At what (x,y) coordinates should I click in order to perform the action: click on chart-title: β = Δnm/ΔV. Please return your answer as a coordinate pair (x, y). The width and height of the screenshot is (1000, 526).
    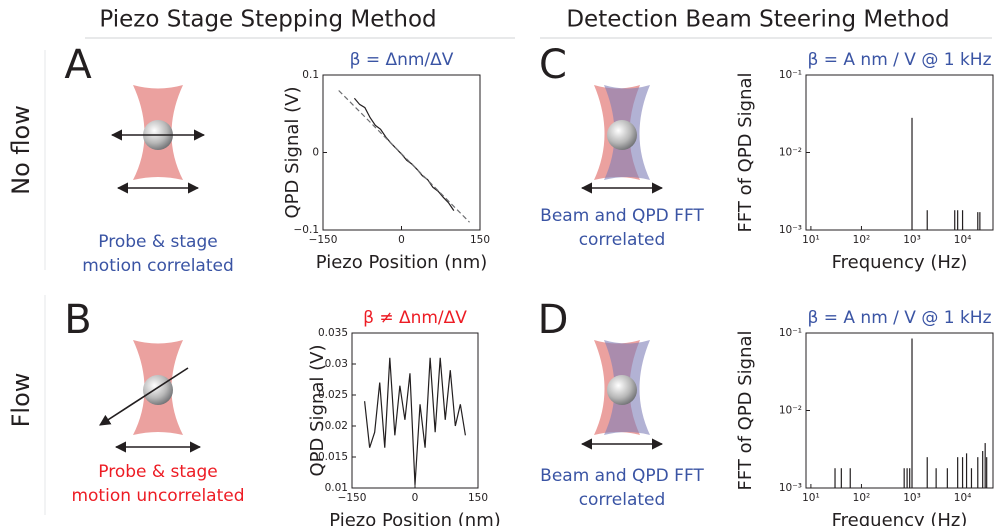
    Looking at the image, I should click on (402, 60).